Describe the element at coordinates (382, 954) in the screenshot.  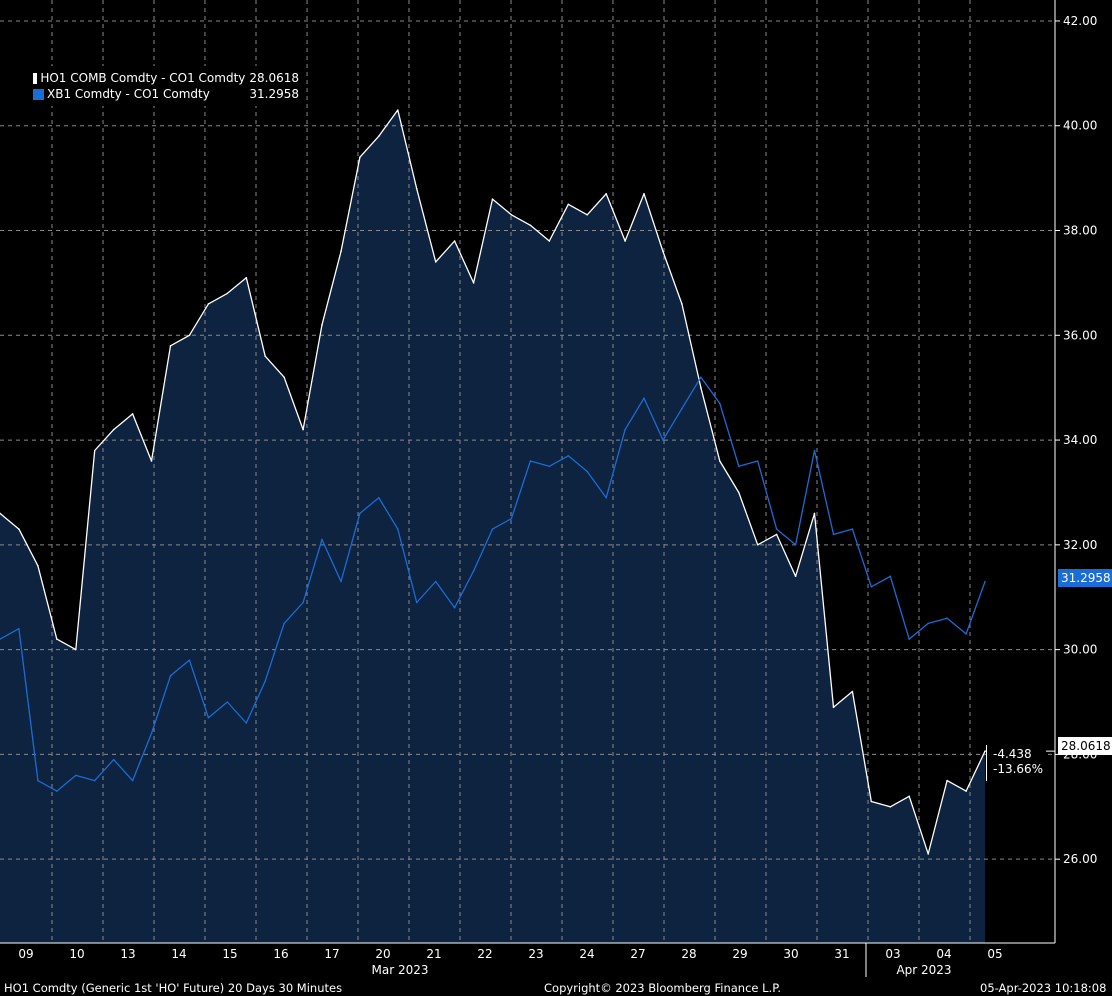
I see `x-tick-label: 20` at that location.